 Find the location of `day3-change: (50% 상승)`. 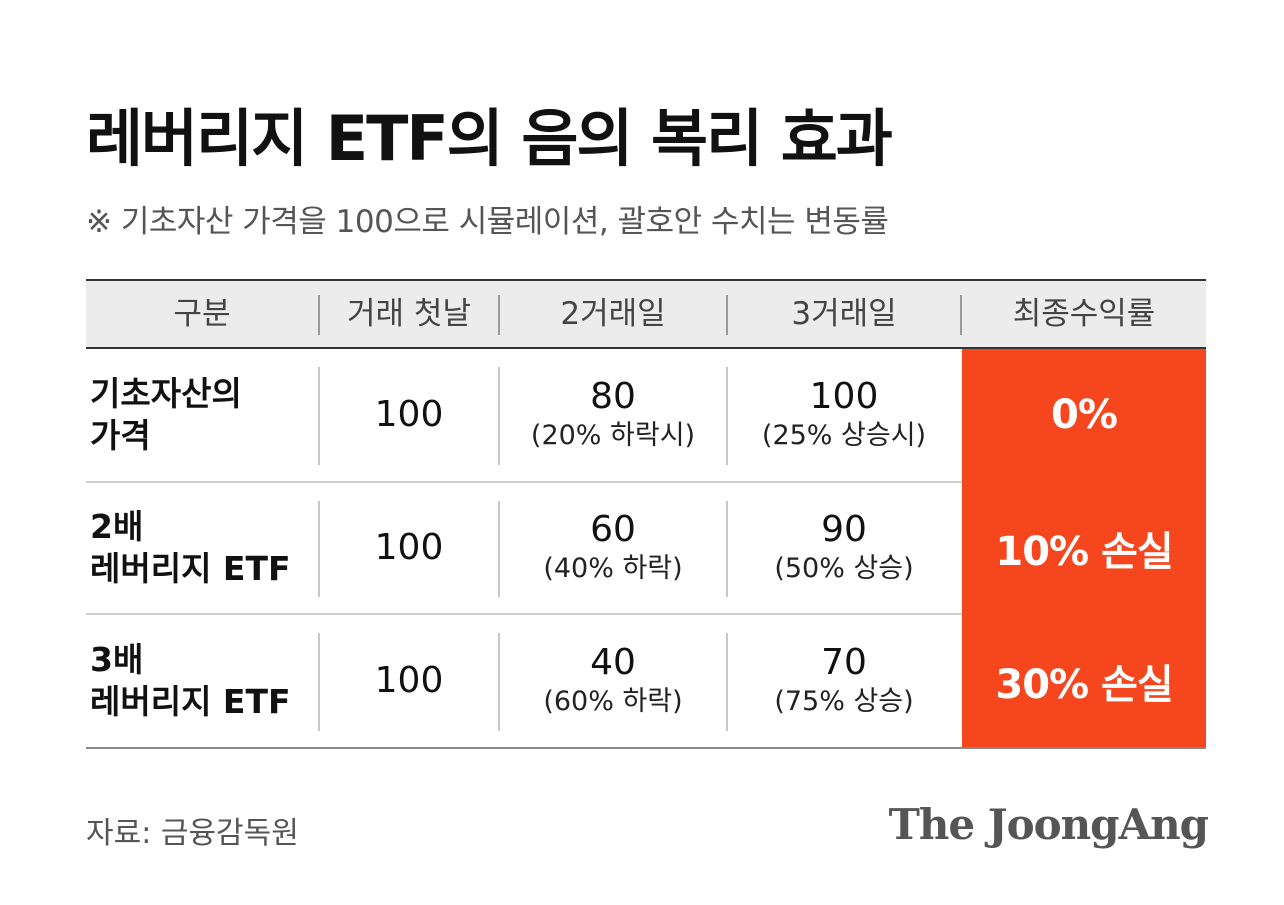

day3-change: (50% 상승) is located at coordinates (844, 568).